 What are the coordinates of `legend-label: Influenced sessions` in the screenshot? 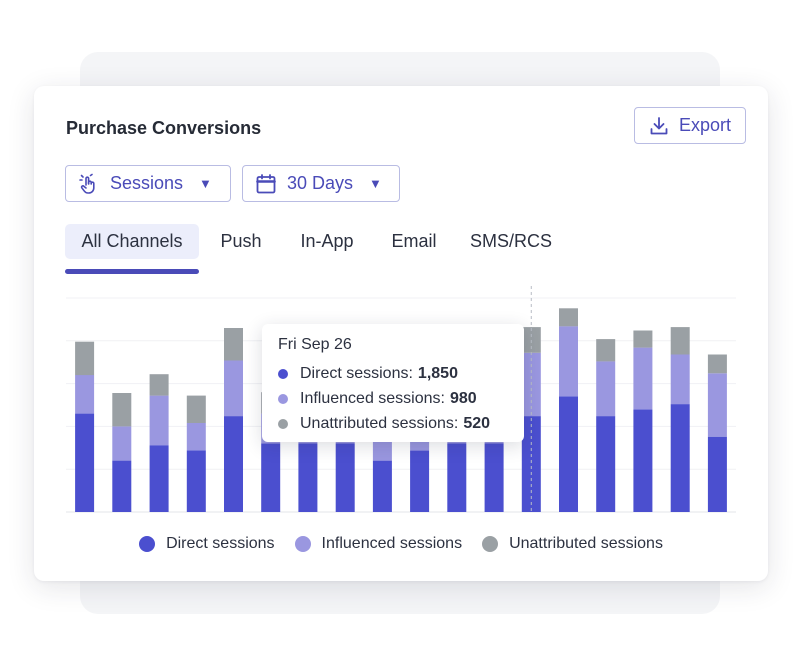 It's located at (392, 543).